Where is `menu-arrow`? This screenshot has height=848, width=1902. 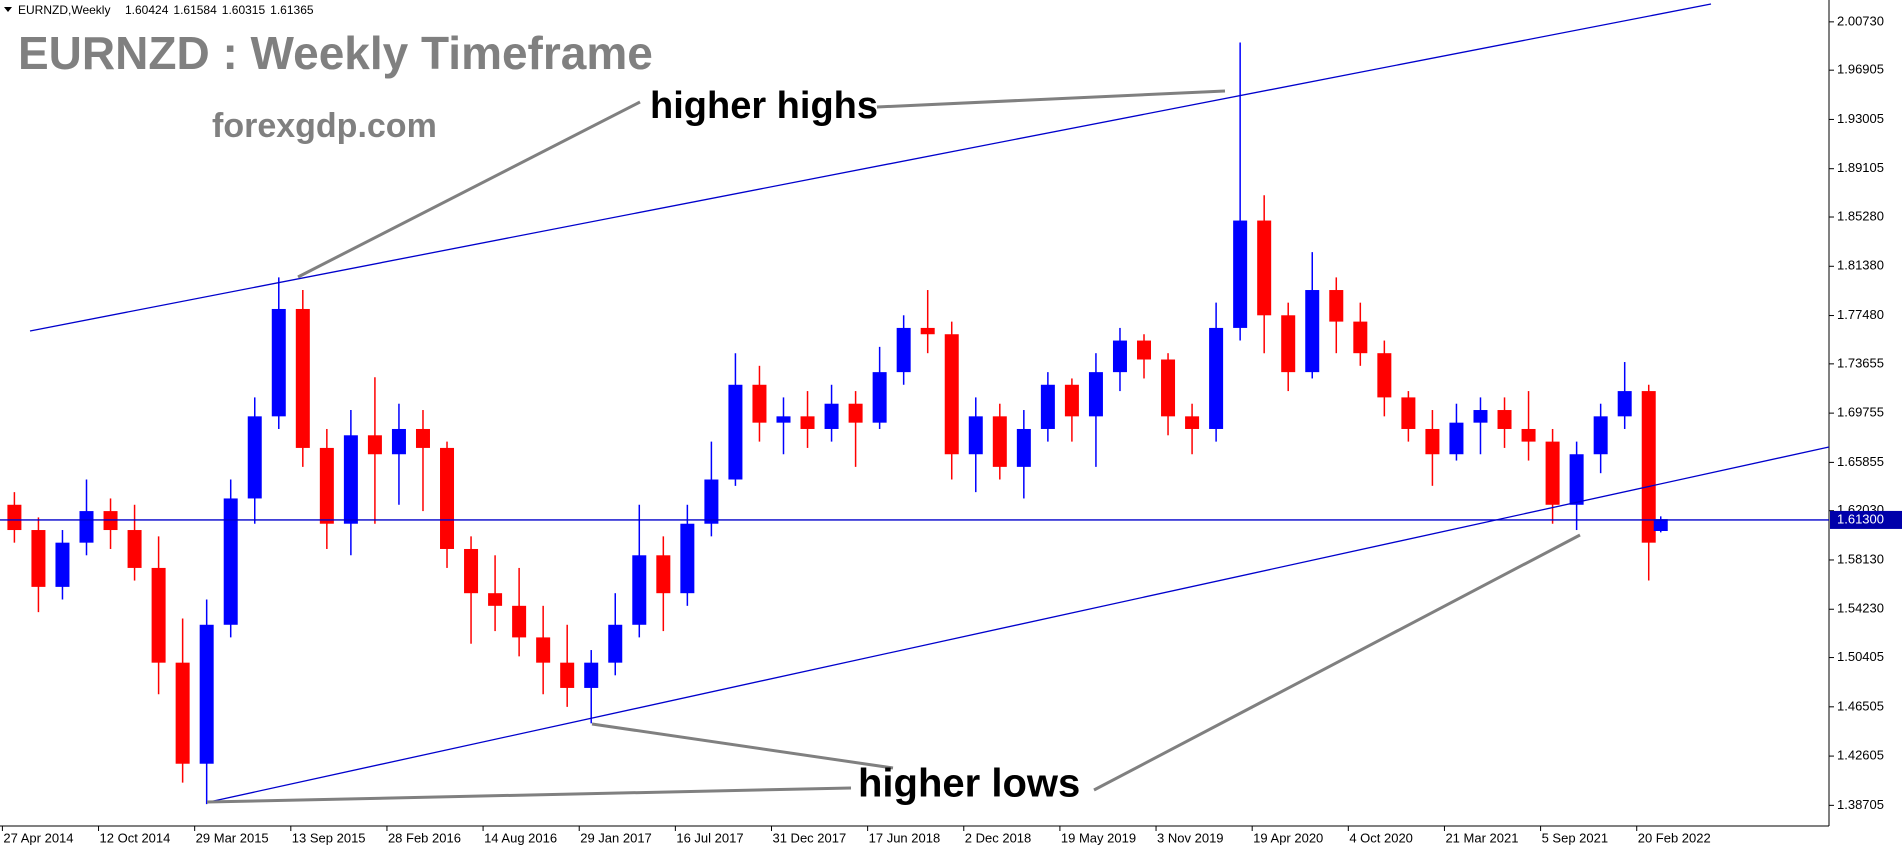 menu-arrow is located at coordinates (8, 9).